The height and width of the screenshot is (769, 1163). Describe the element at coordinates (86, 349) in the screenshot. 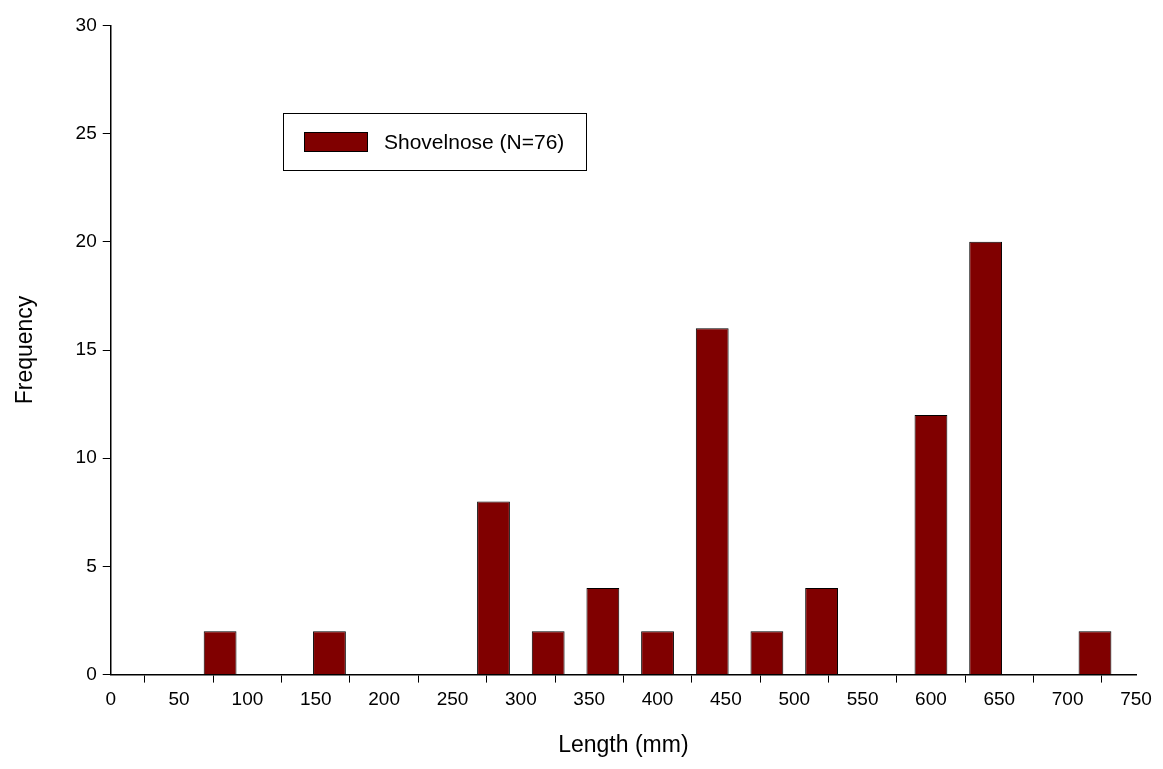

I see `y-tick-label: 15` at that location.